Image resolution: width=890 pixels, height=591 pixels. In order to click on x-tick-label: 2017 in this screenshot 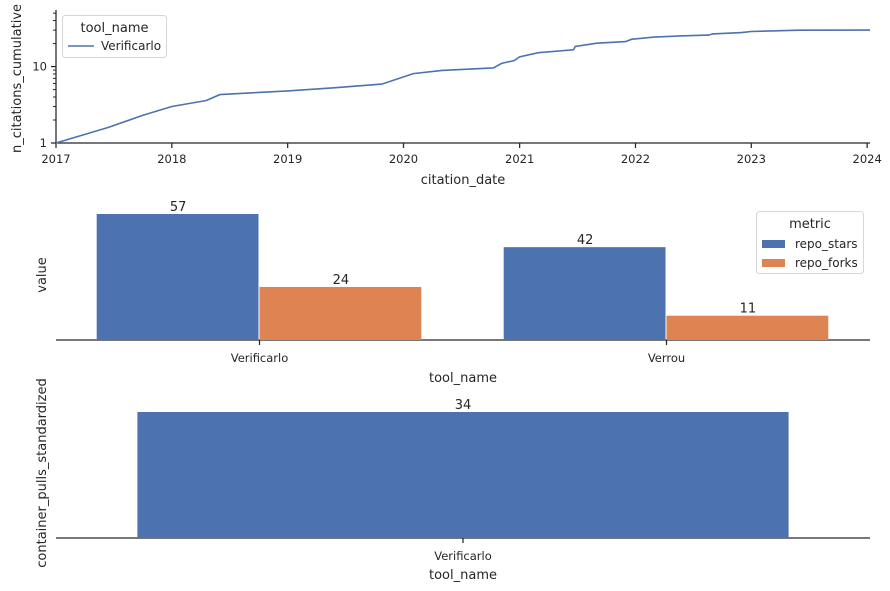, I will do `click(55, 159)`.